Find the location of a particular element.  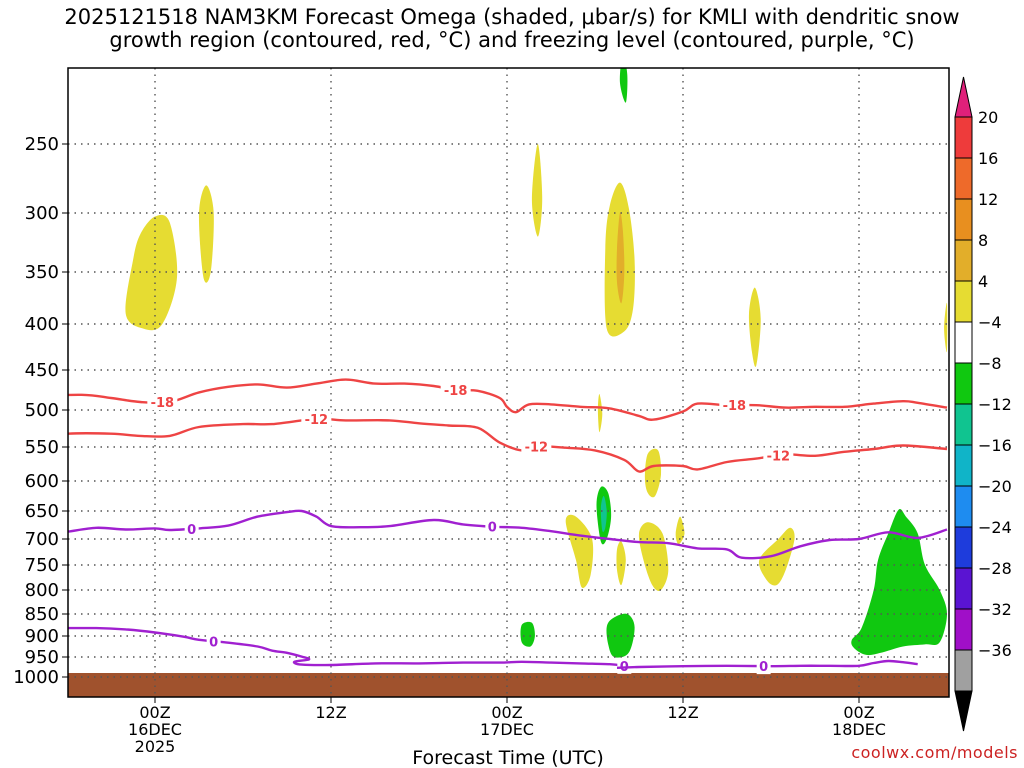

colorbar-label: −12 is located at coordinates (995, 404).